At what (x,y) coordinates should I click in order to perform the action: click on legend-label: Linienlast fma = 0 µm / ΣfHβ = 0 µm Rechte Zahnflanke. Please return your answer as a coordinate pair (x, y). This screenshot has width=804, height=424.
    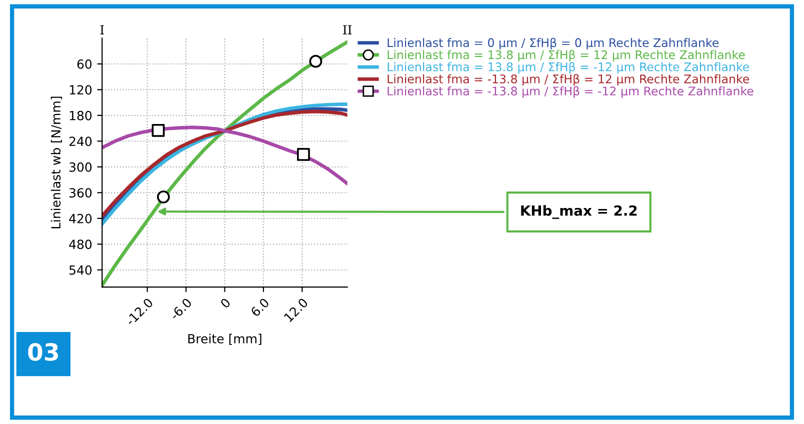
    Looking at the image, I should click on (553, 44).